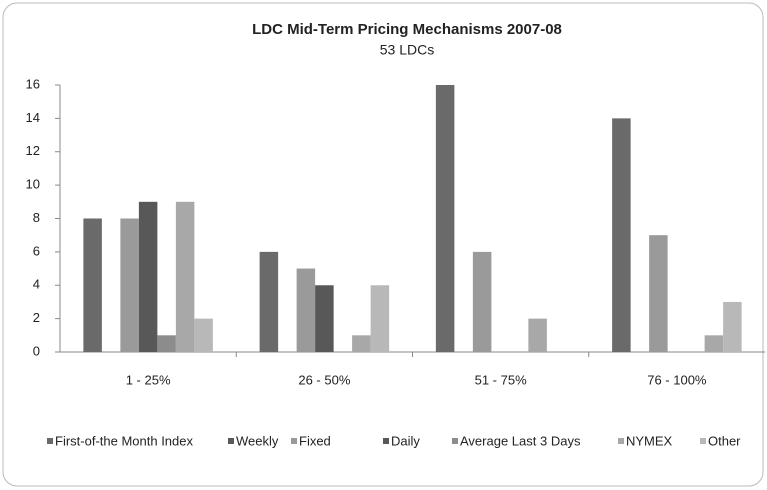 Image resolution: width=767 pixels, height=490 pixels. Describe the element at coordinates (36, 317) in the screenshot. I see `y-tick-label: 2` at that location.